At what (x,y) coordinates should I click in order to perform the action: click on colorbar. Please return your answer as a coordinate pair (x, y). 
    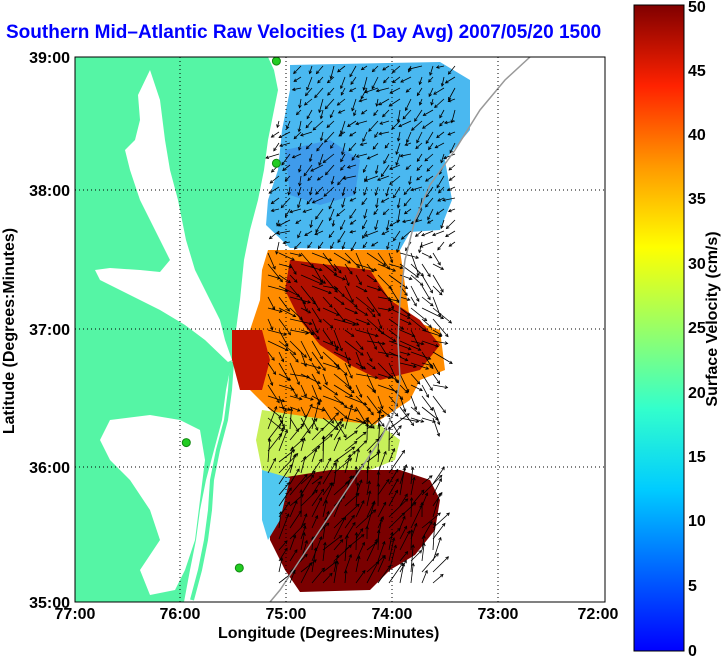
    Looking at the image, I should click on (659, 328).